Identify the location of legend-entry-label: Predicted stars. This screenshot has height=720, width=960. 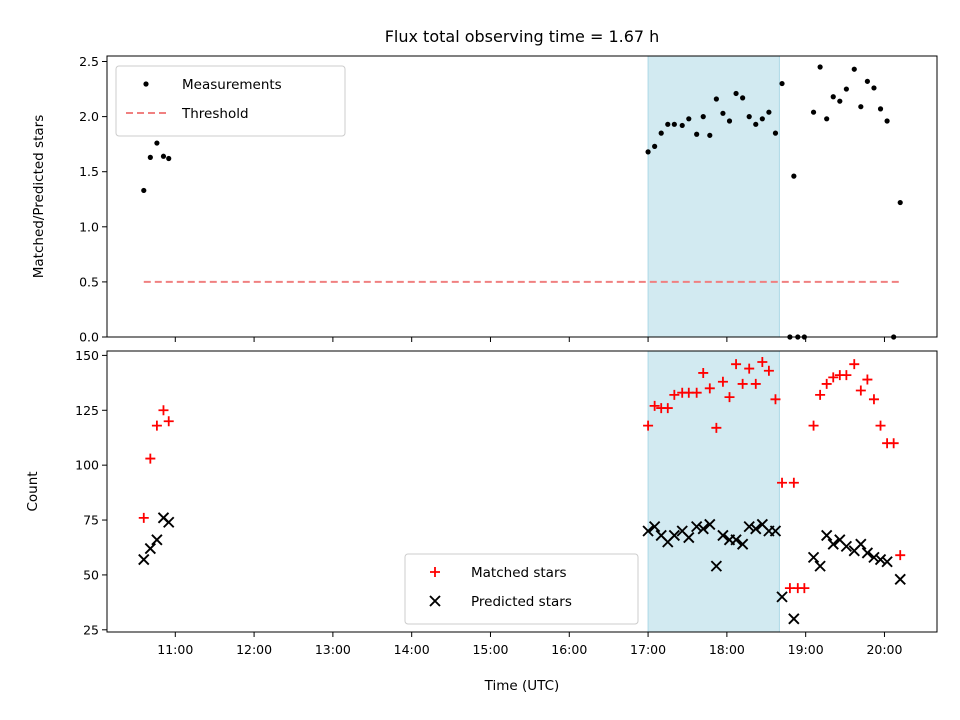
(521, 602).